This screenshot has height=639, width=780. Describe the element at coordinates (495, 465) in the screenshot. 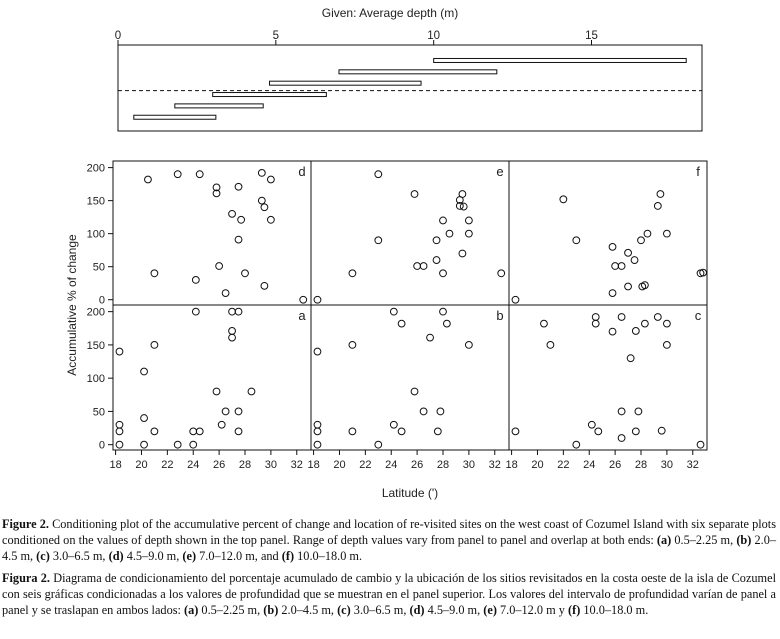

I see `xtick-label-b-7: 32` at that location.